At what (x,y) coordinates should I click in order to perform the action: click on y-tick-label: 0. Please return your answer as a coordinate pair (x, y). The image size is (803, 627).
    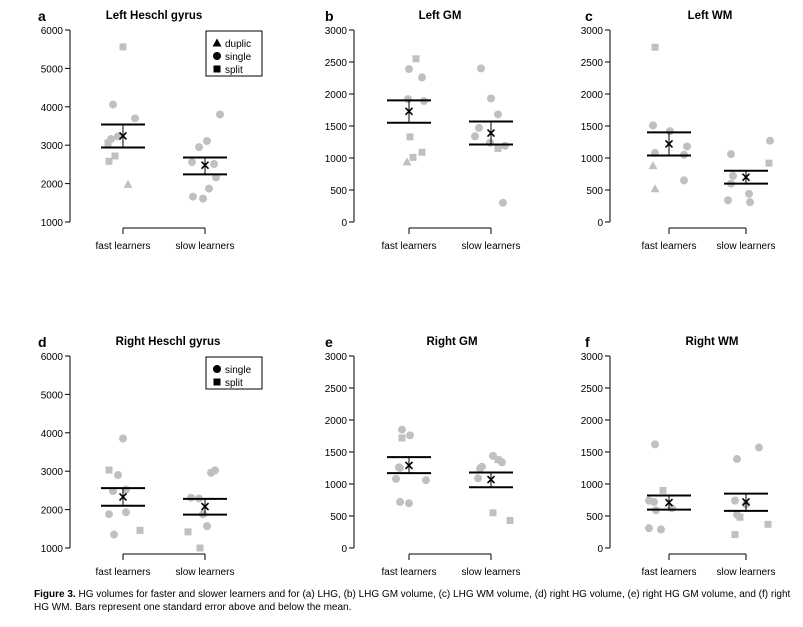
    Looking at the image, I should click on (600, 223).